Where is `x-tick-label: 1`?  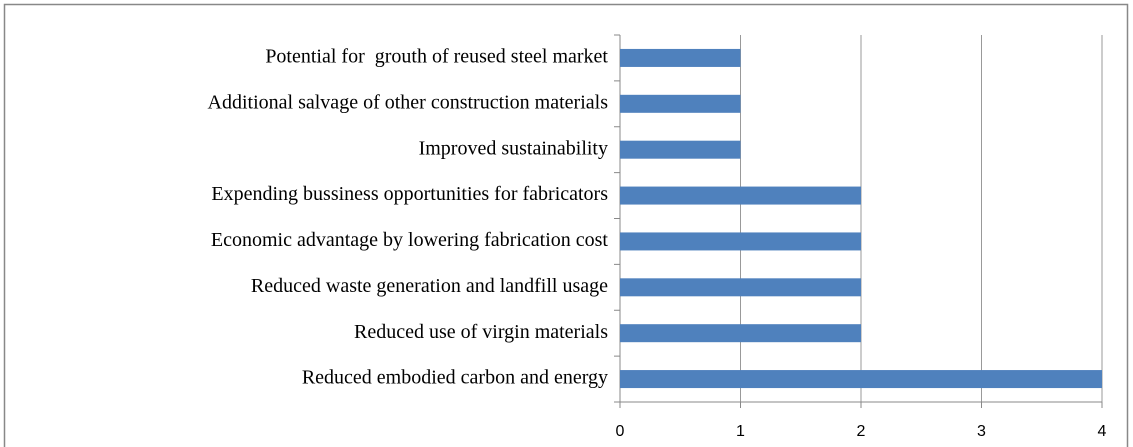
x-tick-label: 1 is located at coordinates (740, 431).